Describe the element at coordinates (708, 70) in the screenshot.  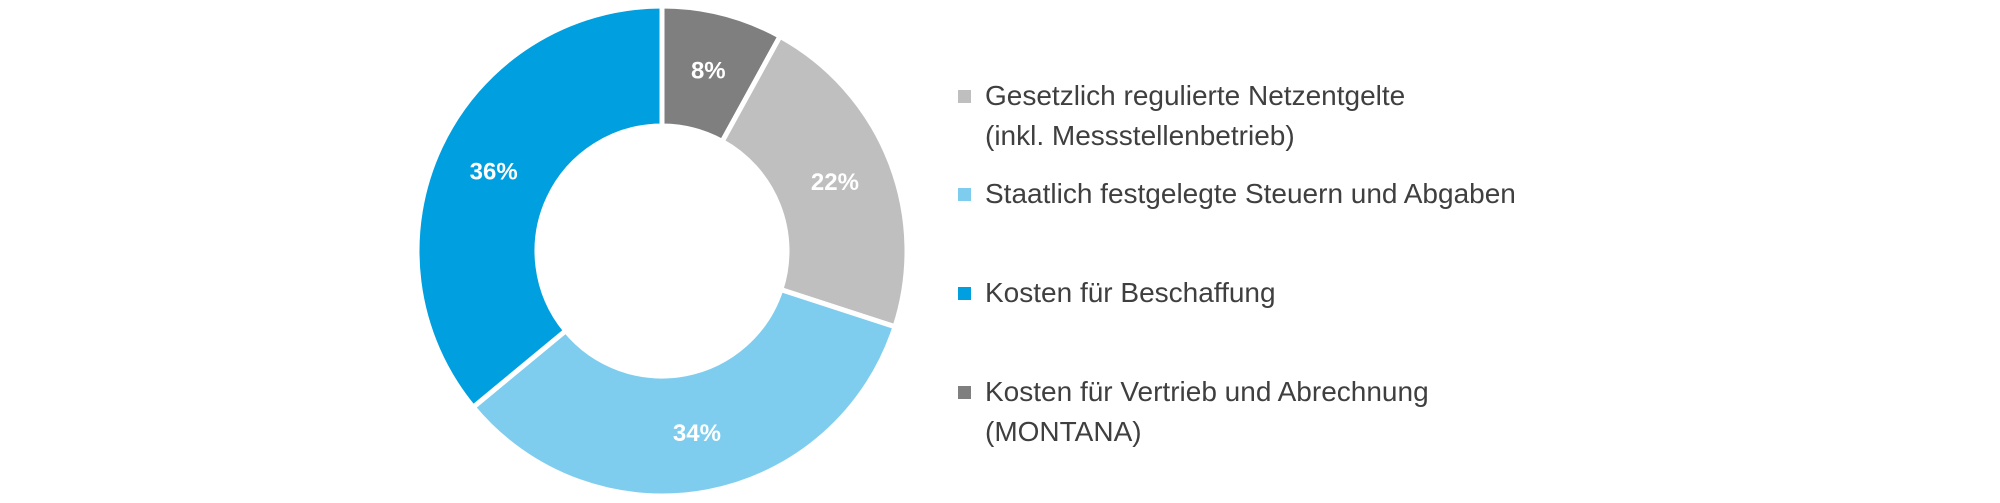
I see `slice-value-label-0: 8%` at that location.